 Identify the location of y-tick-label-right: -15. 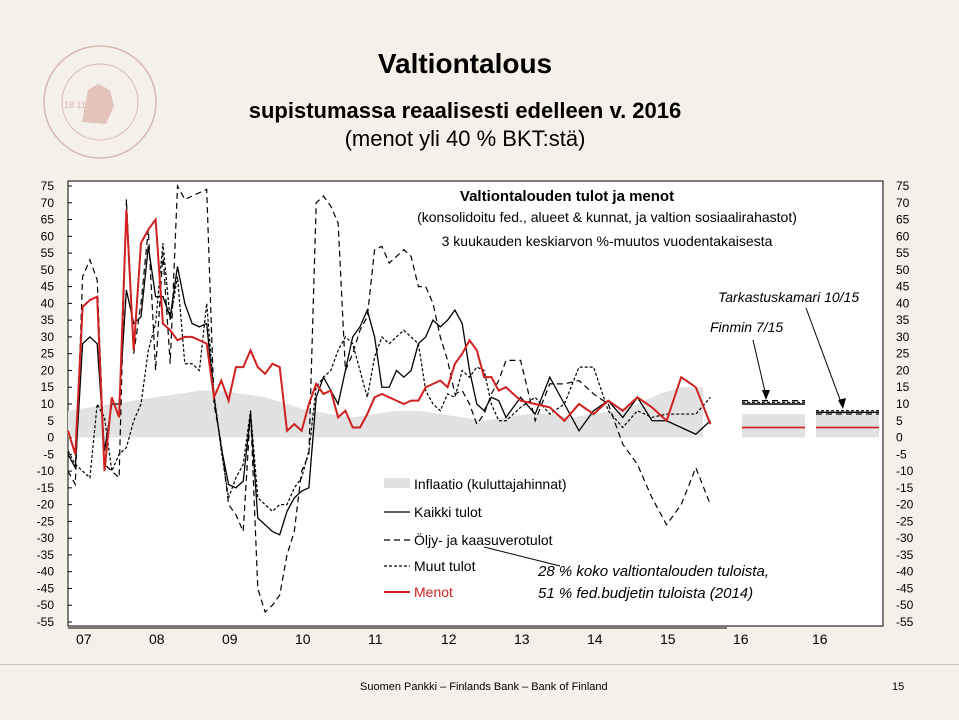
(905, 488).